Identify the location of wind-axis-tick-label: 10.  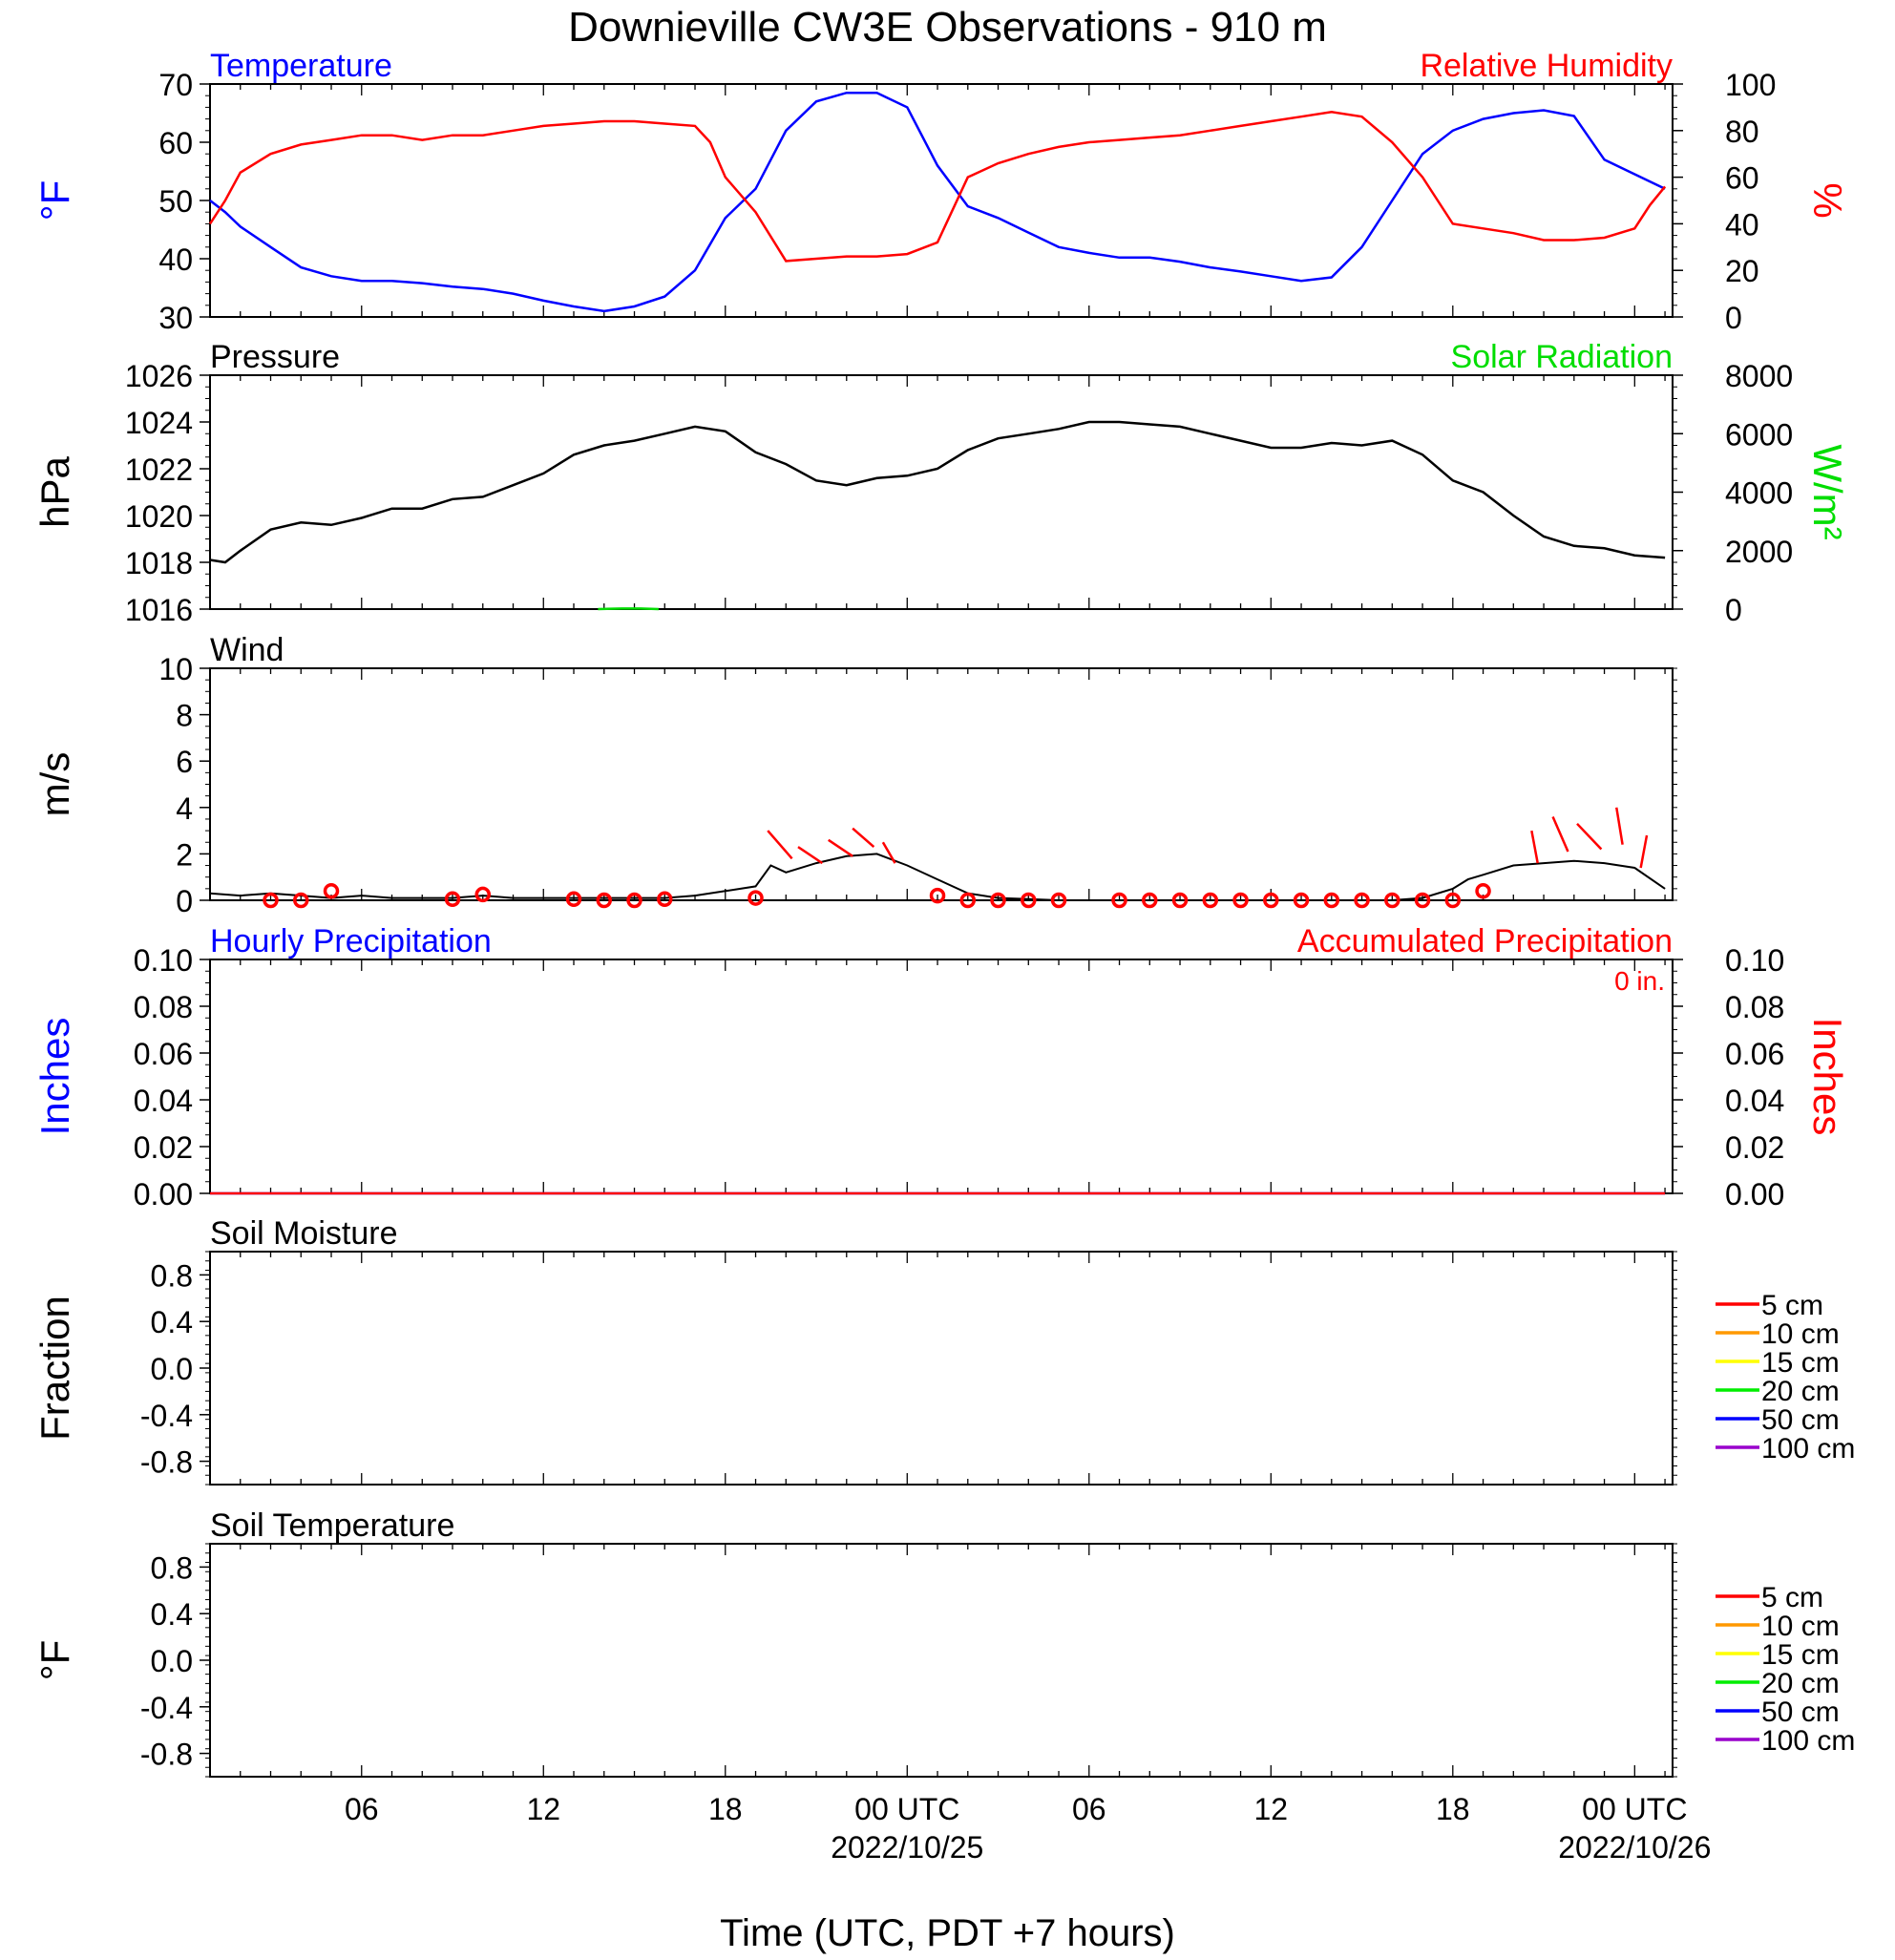
(176, 669).